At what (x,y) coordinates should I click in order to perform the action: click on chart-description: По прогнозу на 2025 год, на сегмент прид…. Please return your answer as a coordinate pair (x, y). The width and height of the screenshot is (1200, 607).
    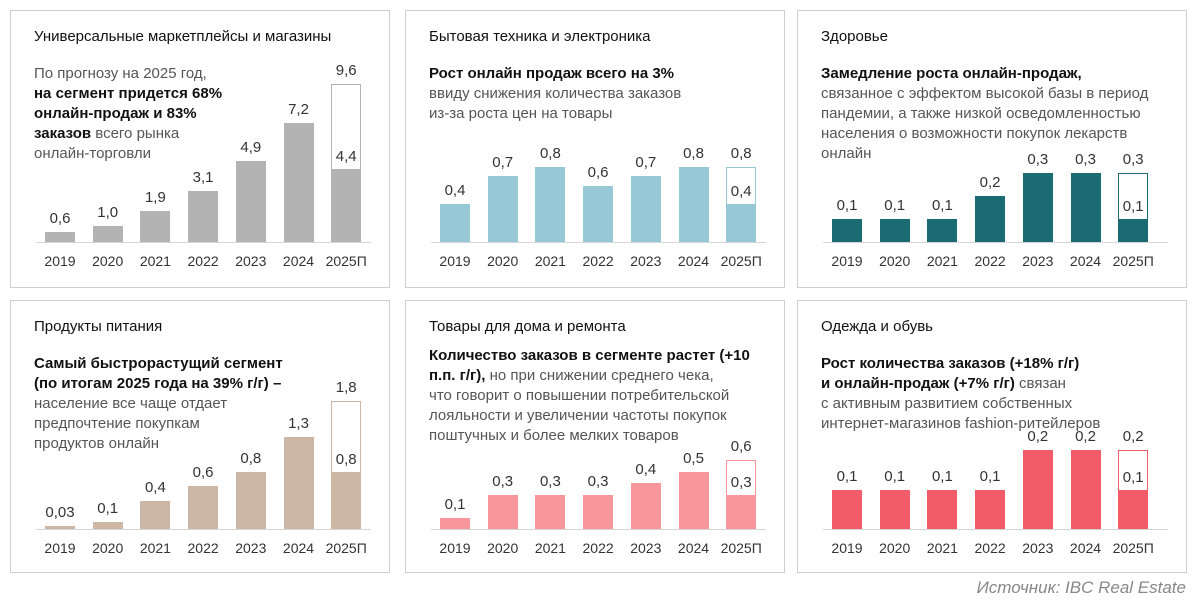
    Looking at the image, I should click on (128, 114).